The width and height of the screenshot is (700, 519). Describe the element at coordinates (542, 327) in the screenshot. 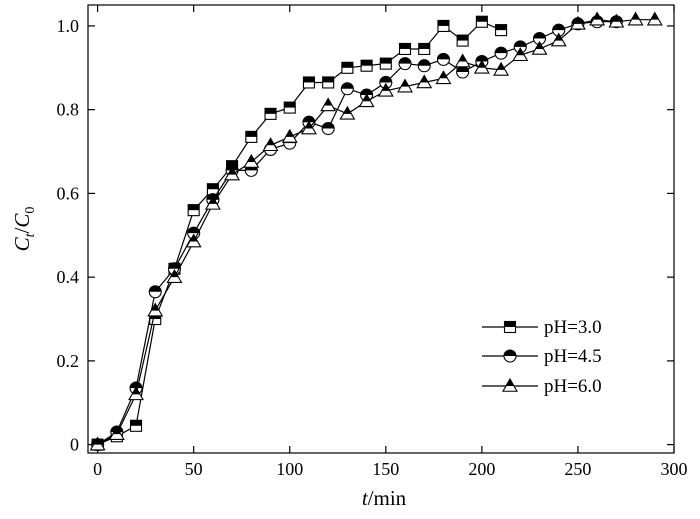

I see `legend-item: pH=3.0` at that location.